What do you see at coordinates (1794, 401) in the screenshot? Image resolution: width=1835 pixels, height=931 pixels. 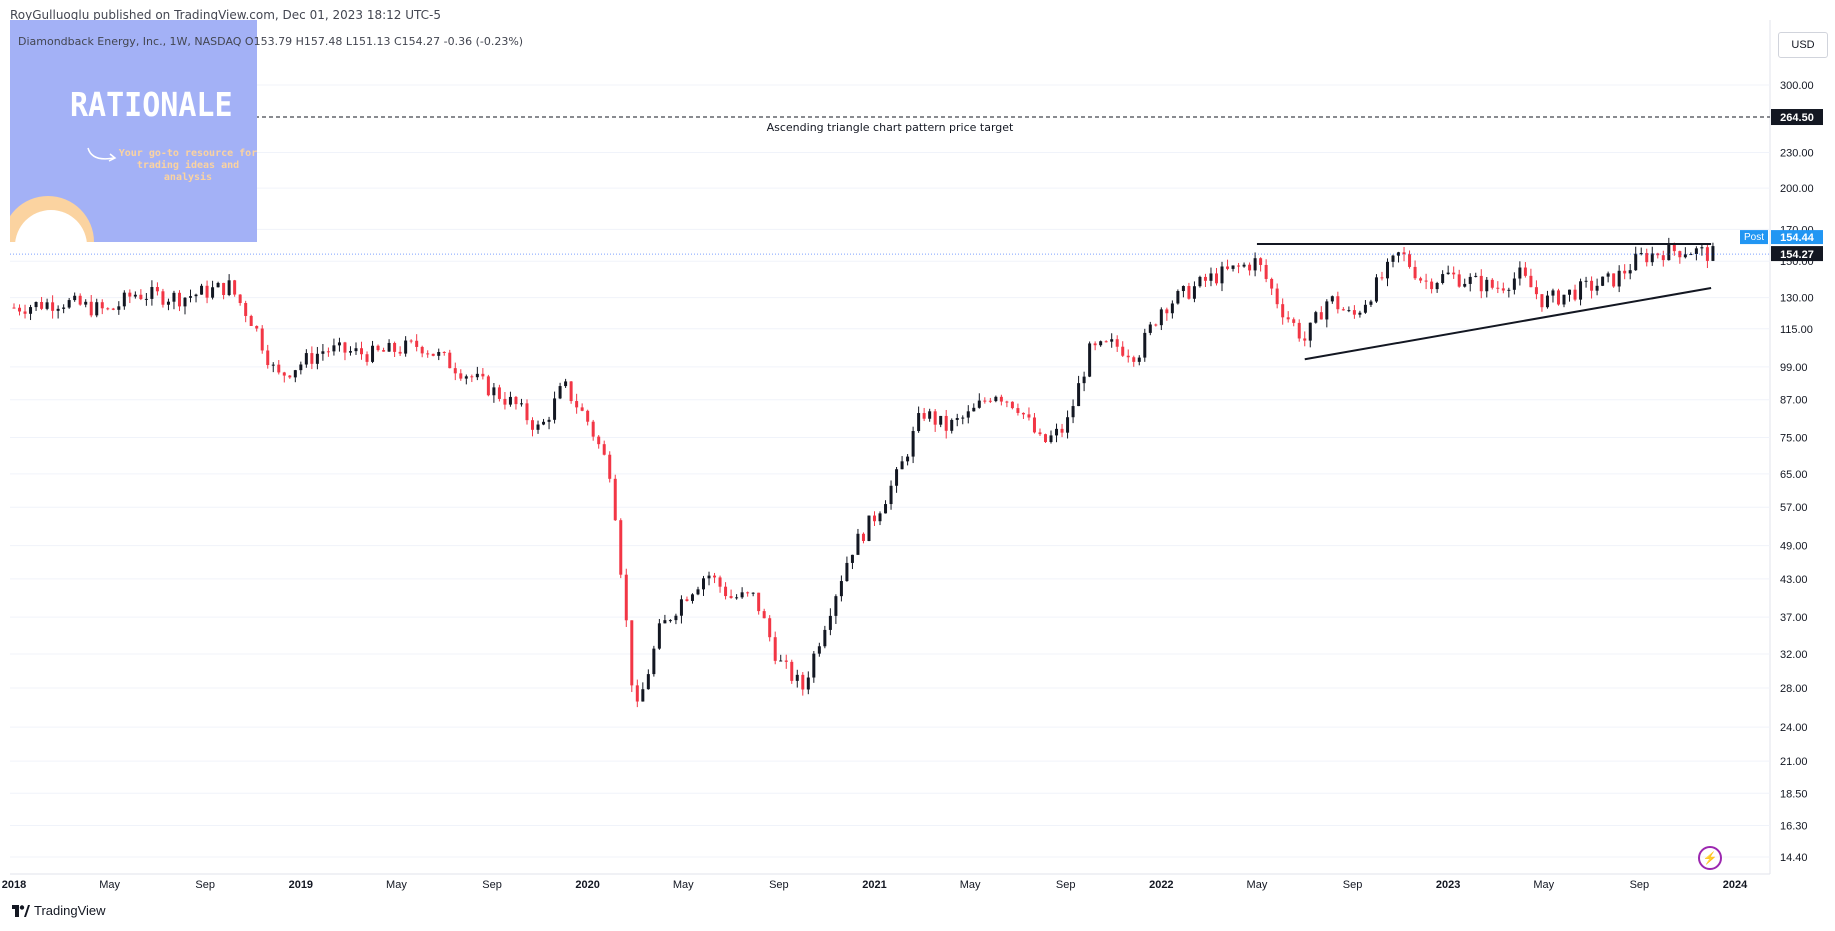 I see `y-tick-label: 87.00` at bounding box center [1794, 401].